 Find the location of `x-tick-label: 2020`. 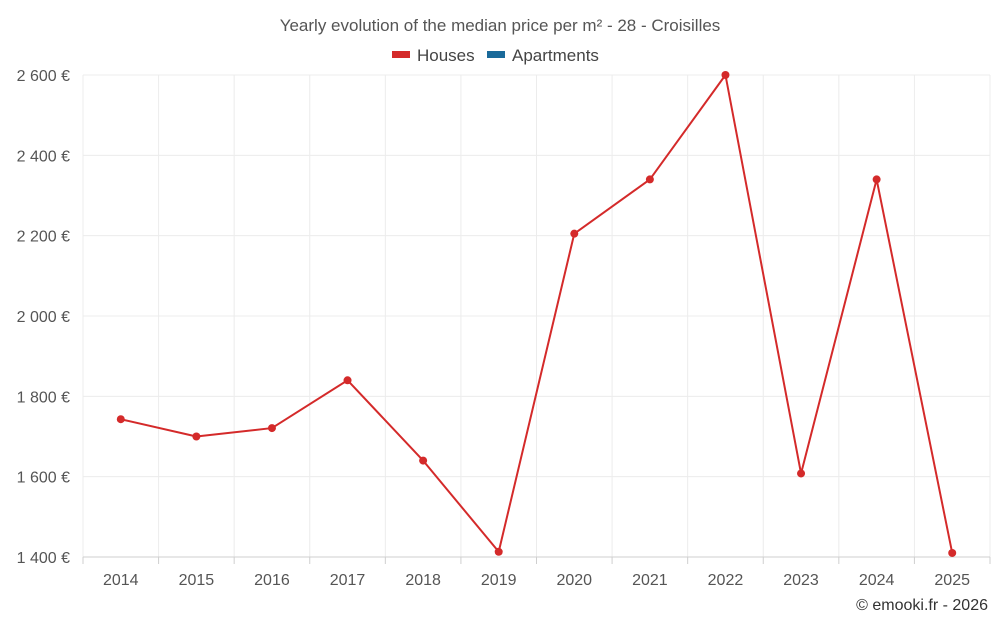

x-tick-label: 2020 is located at coordinates (574, 580).